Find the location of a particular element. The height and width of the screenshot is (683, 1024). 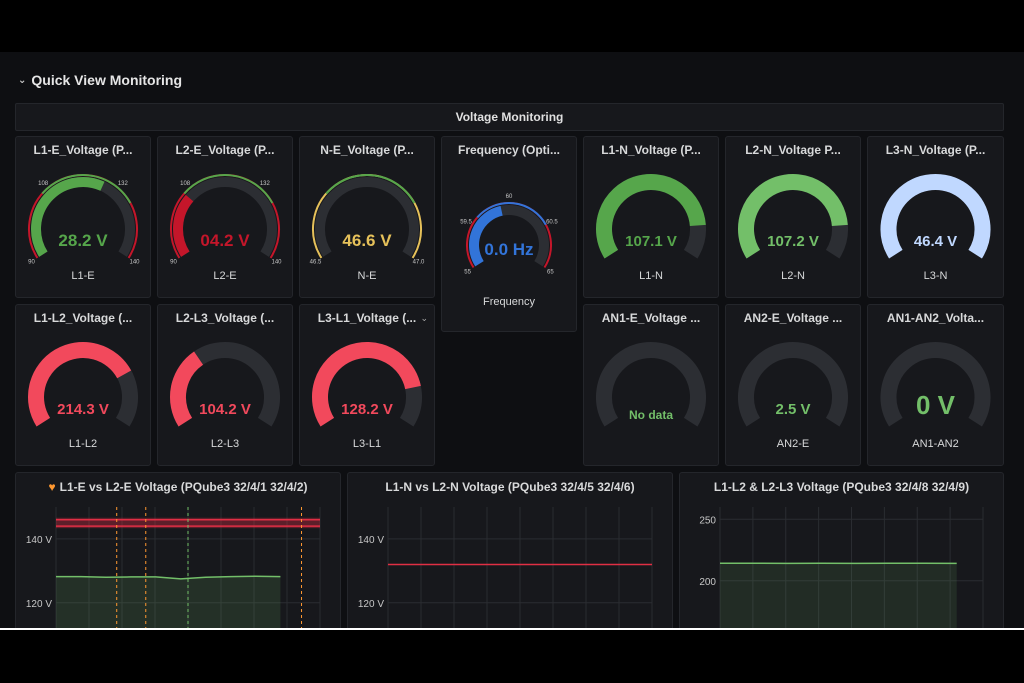

gauge-label: L3-L1 is located at coordinates (367, 444).